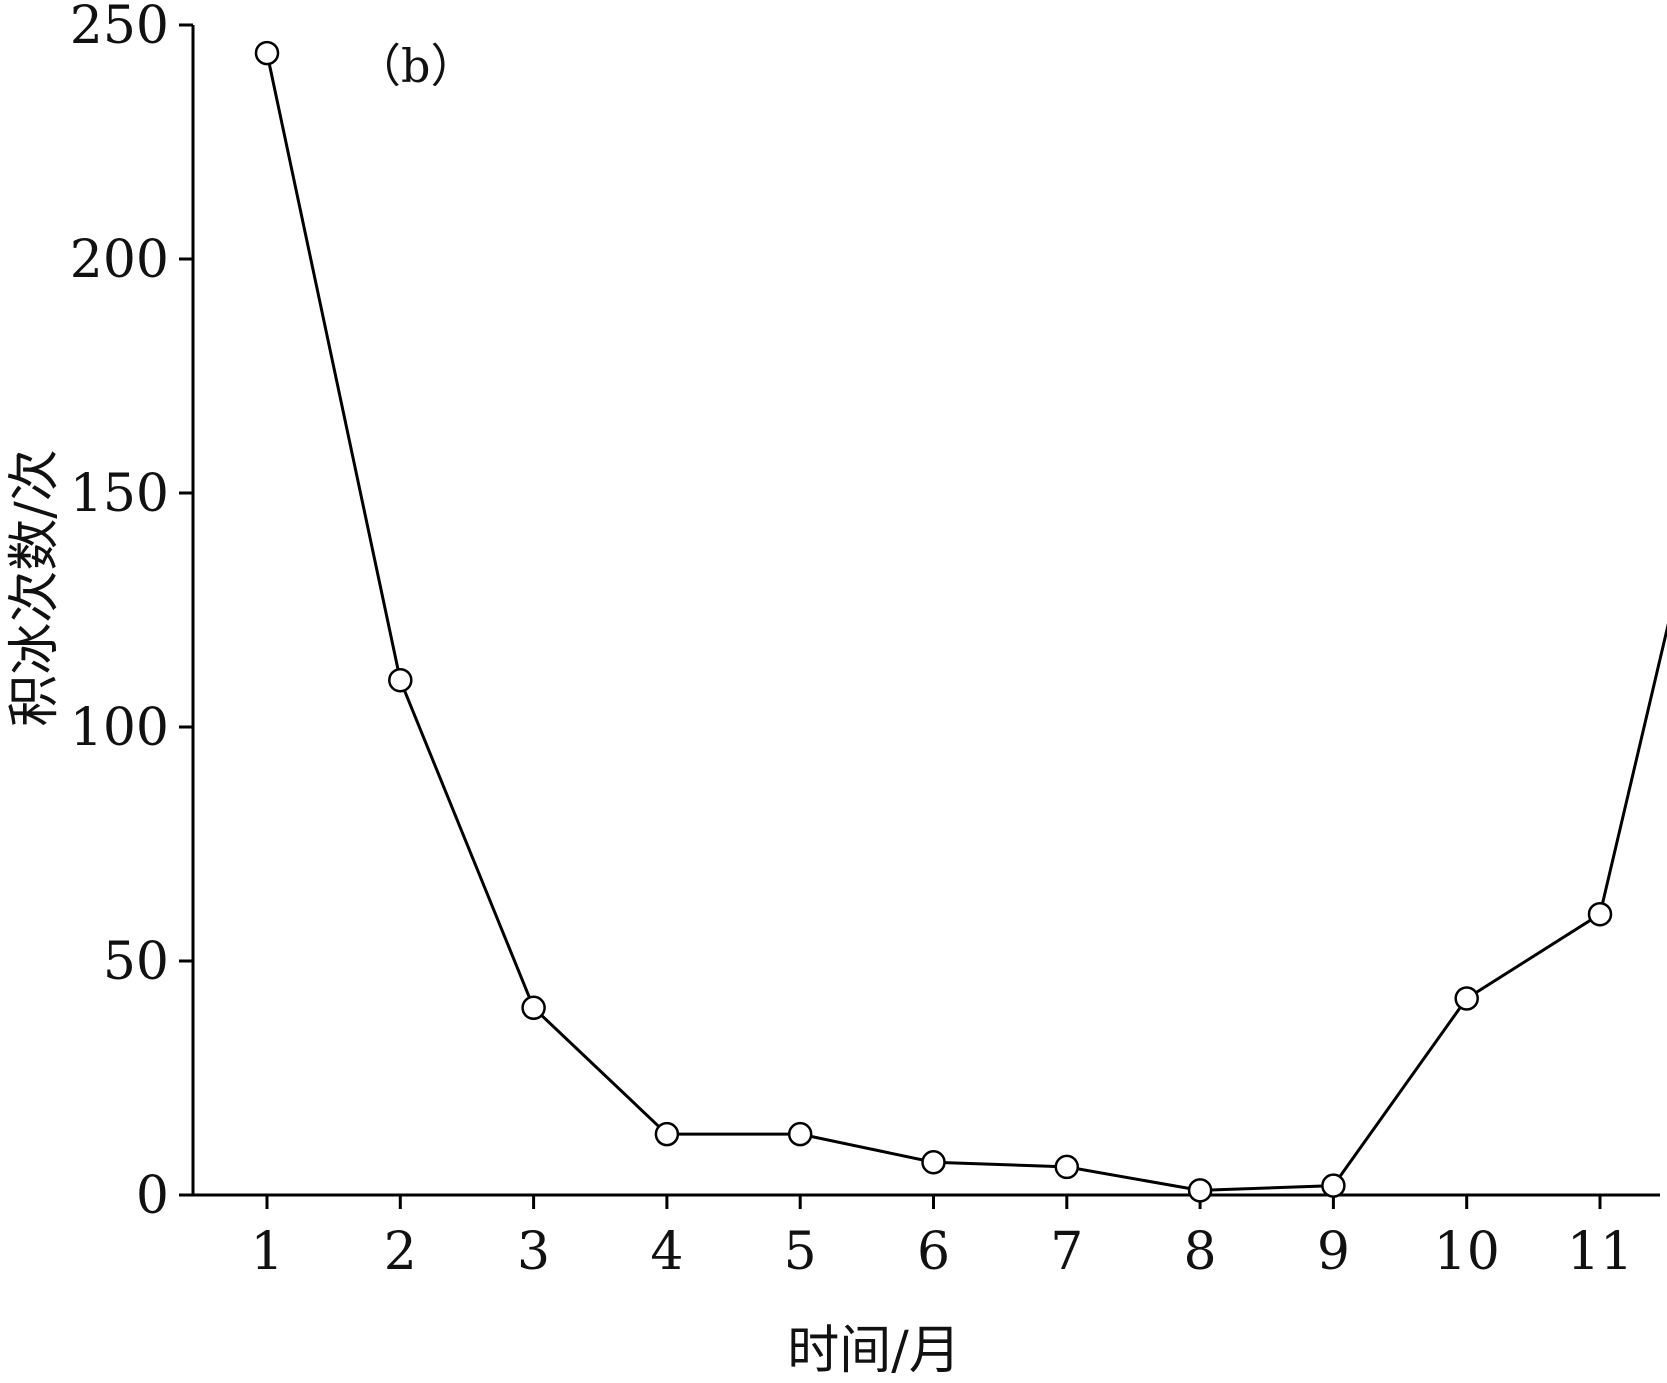  Describe the element at coordinates (533, 1252) in the screenshot. I see `x-tick-label: 3` at that location.